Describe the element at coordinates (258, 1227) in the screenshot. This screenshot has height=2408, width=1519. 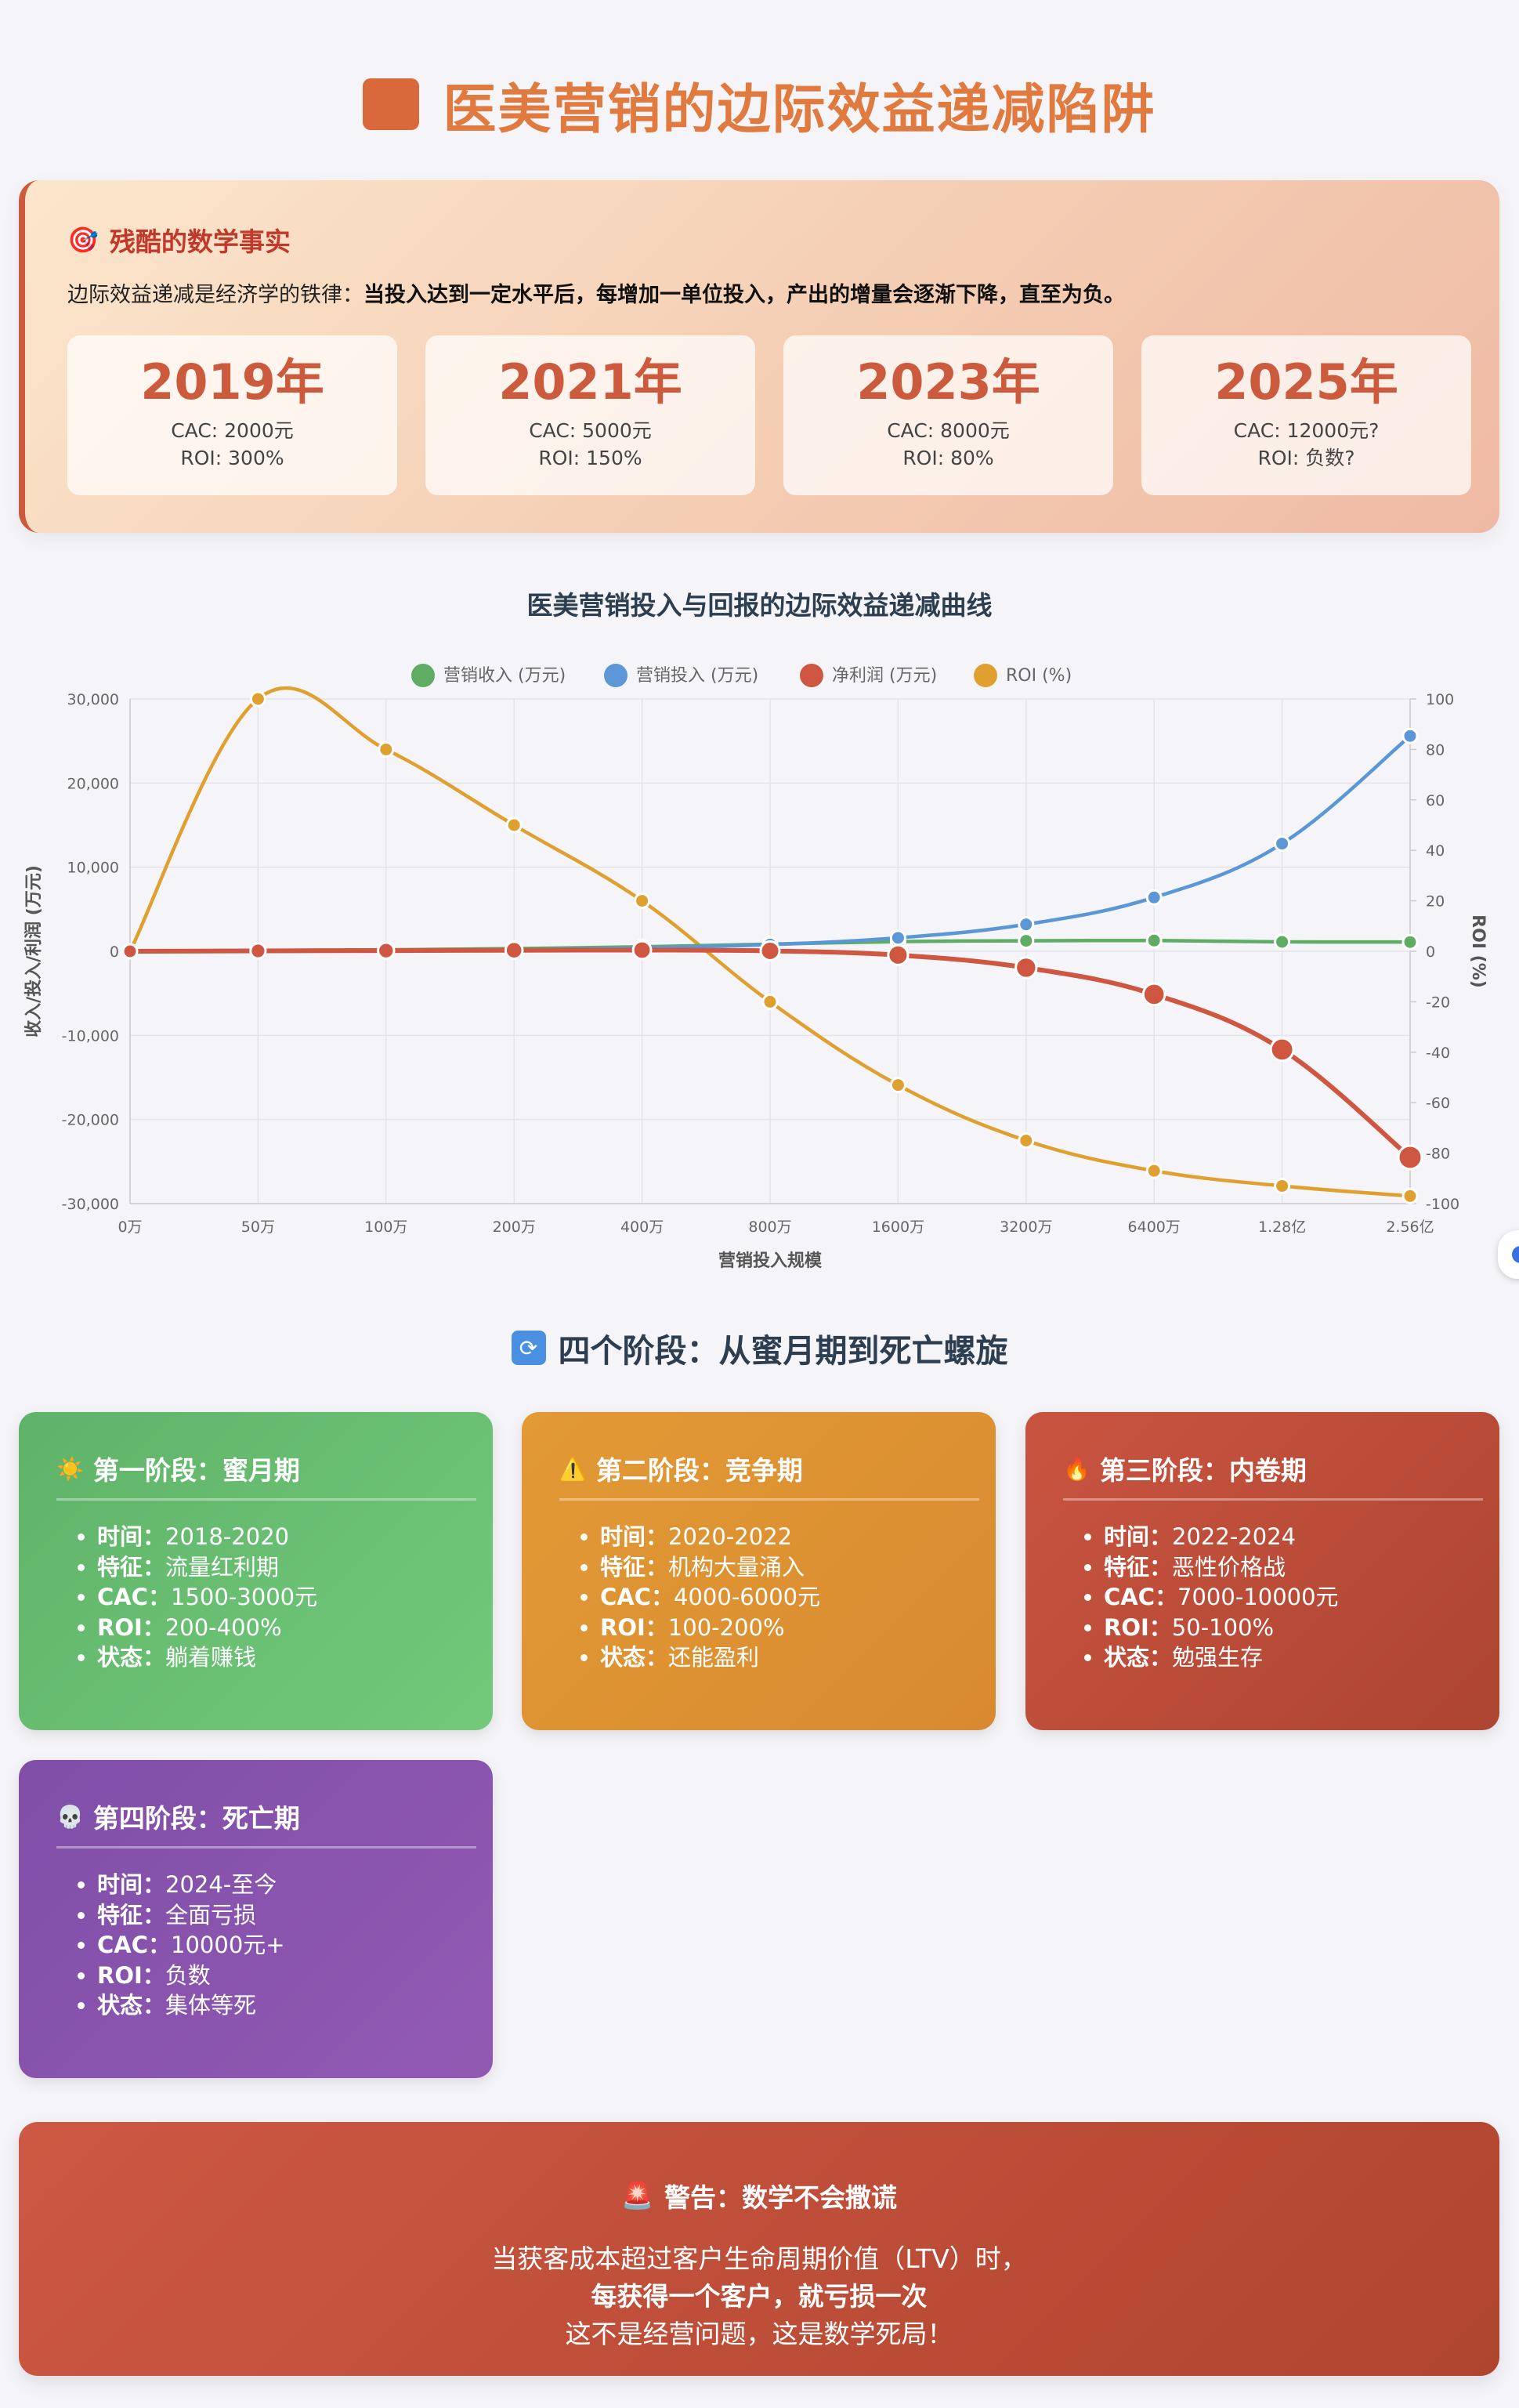
I see `x-tick-label: 50万` at that location.